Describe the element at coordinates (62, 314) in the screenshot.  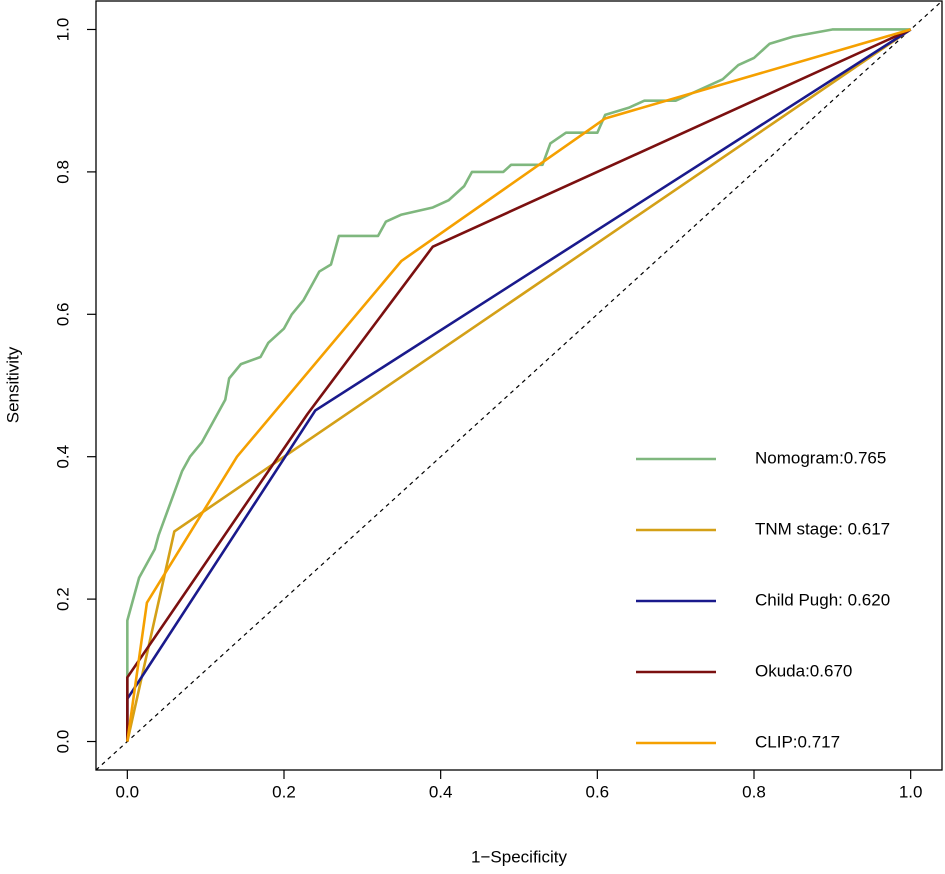
I see `y-tick-label: 0.6` at that location.